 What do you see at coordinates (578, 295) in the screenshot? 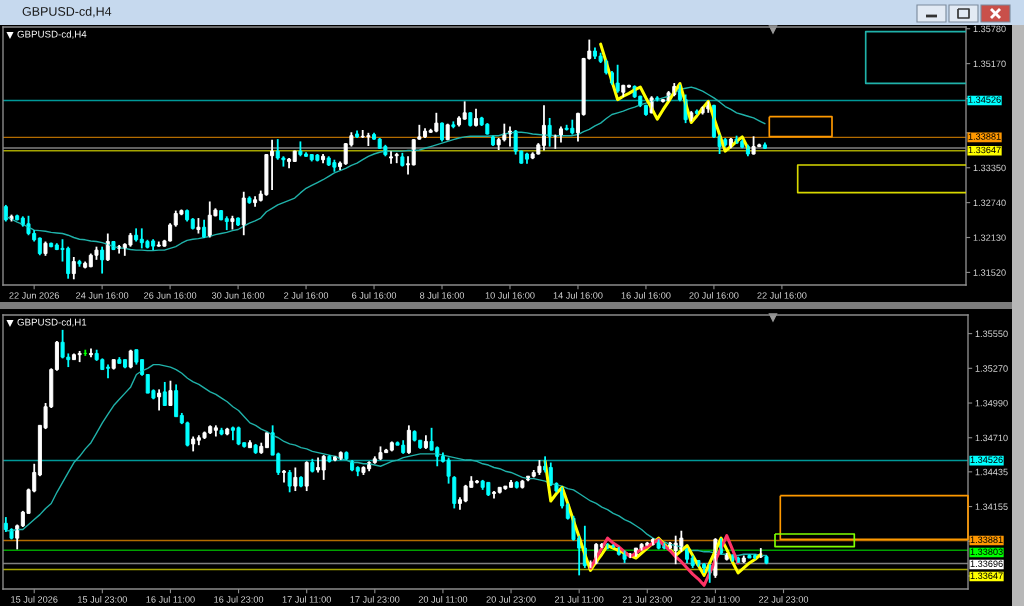
I see `x-tick-label: 14 Jul 16:00` at bounding box center [578, 295].